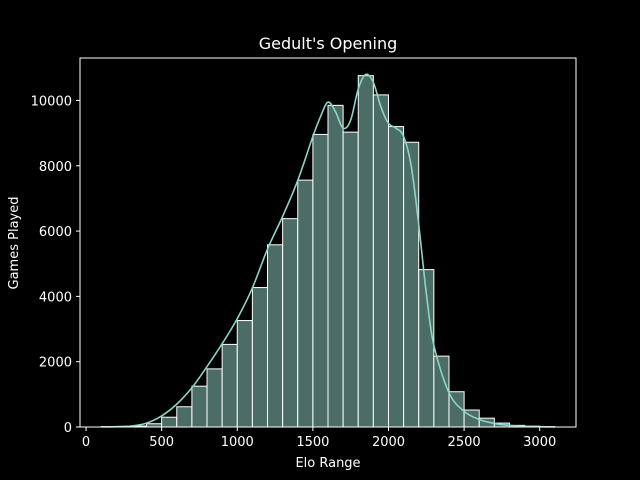 The image size is (640, 480). Describe the element at coordinates (55, 265) in the screenshot. I see `y-axis-ticks: 0 2000 4000 6000 8000 10000` at that location.